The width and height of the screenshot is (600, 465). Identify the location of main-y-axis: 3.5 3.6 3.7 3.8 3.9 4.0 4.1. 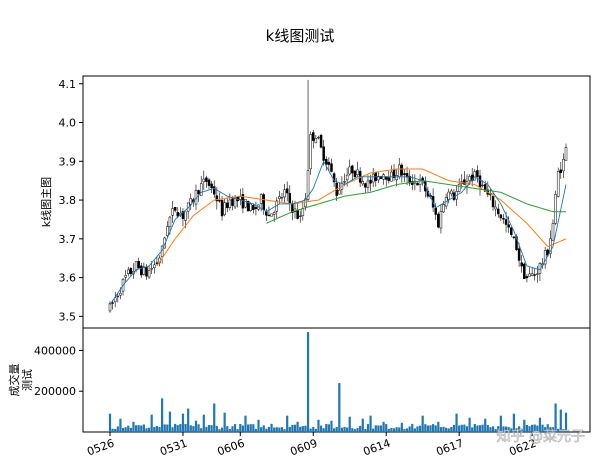
(71, 200).